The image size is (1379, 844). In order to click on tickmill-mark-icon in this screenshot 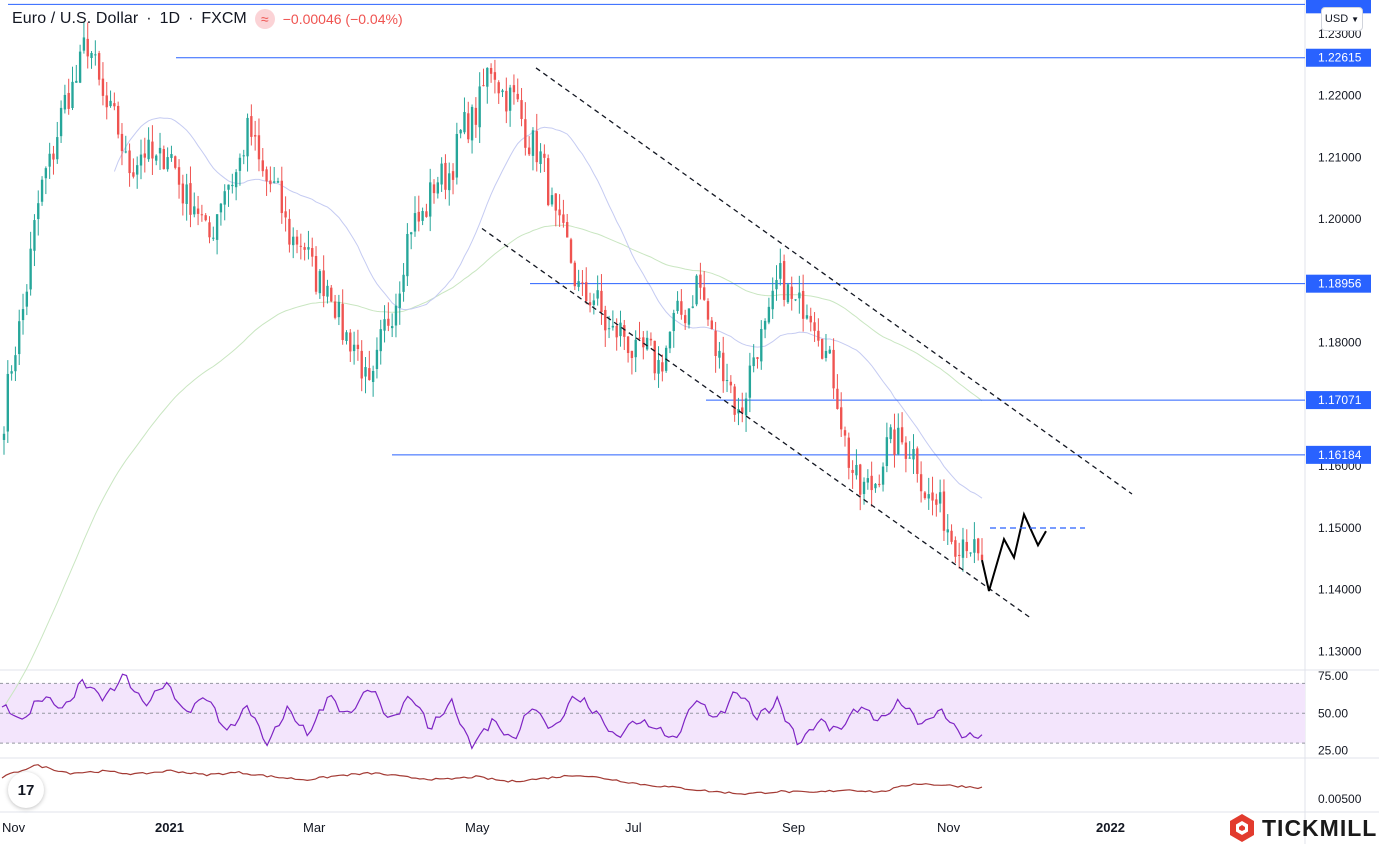, I will do `click(1242, 828)`.